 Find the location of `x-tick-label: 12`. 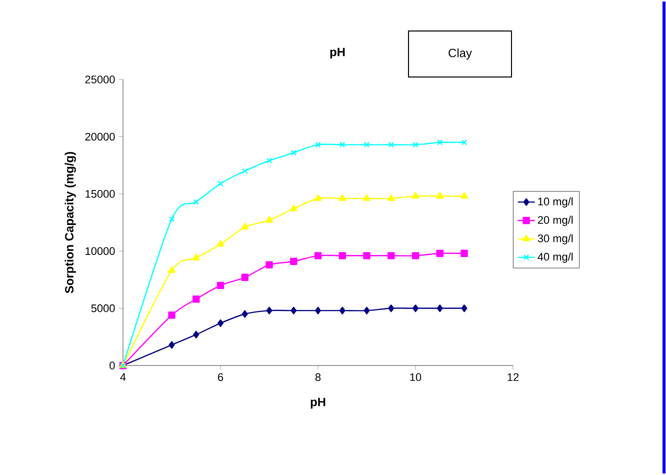

x-tick-label: 12 is located at coordinates (513, 377).